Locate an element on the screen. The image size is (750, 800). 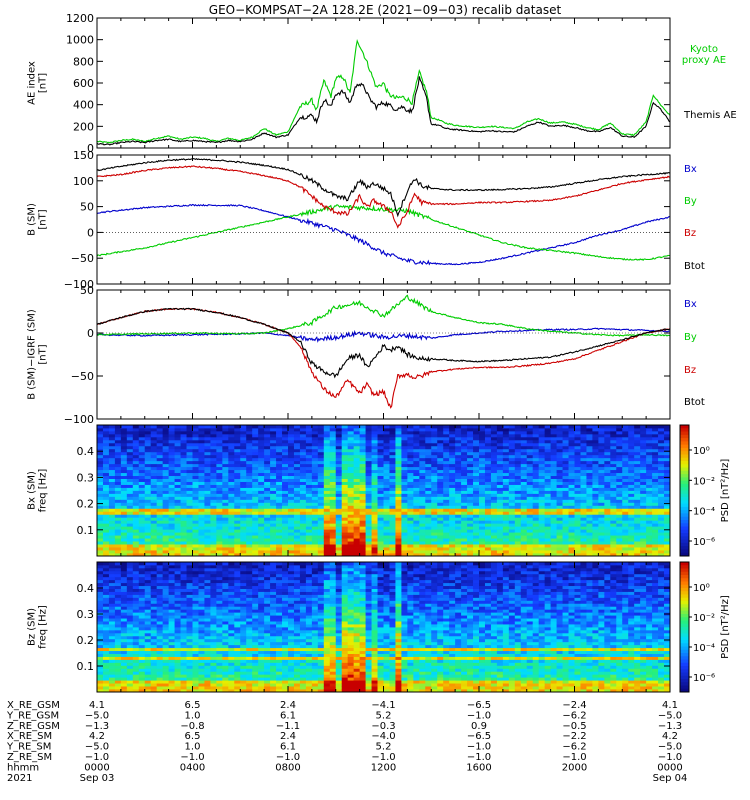
legend-kyoto-proxy-ae: proxy AE is located at coordinates (704, 60).